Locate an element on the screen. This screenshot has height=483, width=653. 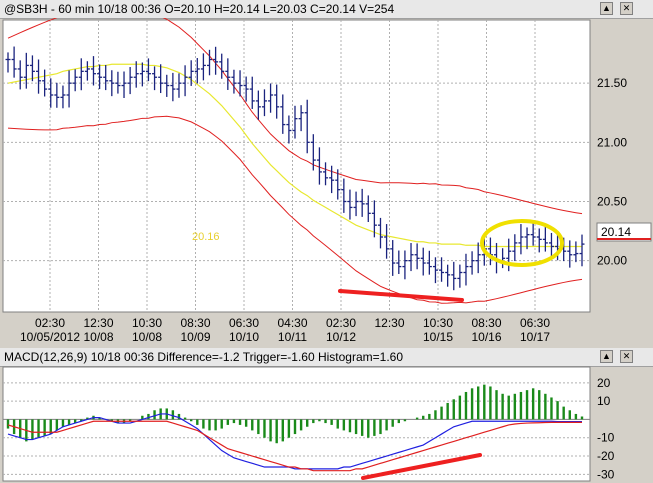
price-x-tick-date: 10/11 is located at coordinates (292, 337).